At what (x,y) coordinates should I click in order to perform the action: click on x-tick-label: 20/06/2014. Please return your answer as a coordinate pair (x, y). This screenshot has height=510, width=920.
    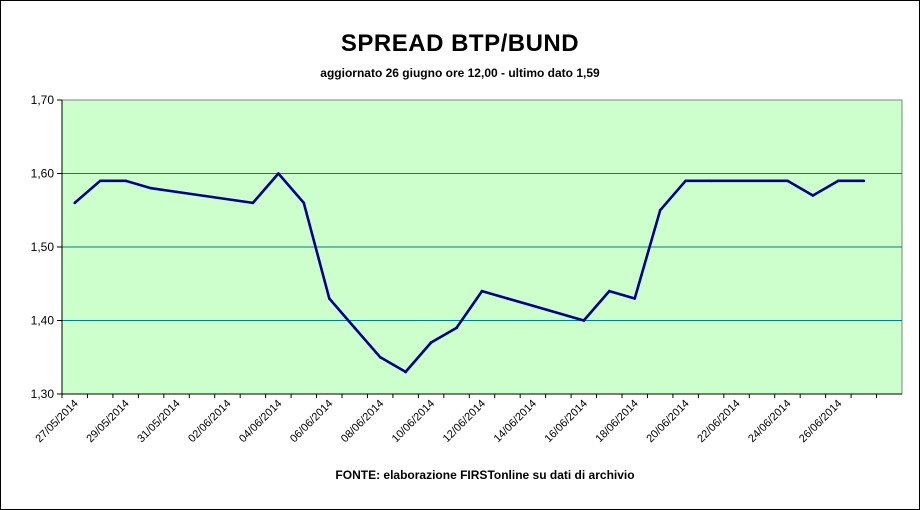
    Looking at the image, I should click on (667, 421).